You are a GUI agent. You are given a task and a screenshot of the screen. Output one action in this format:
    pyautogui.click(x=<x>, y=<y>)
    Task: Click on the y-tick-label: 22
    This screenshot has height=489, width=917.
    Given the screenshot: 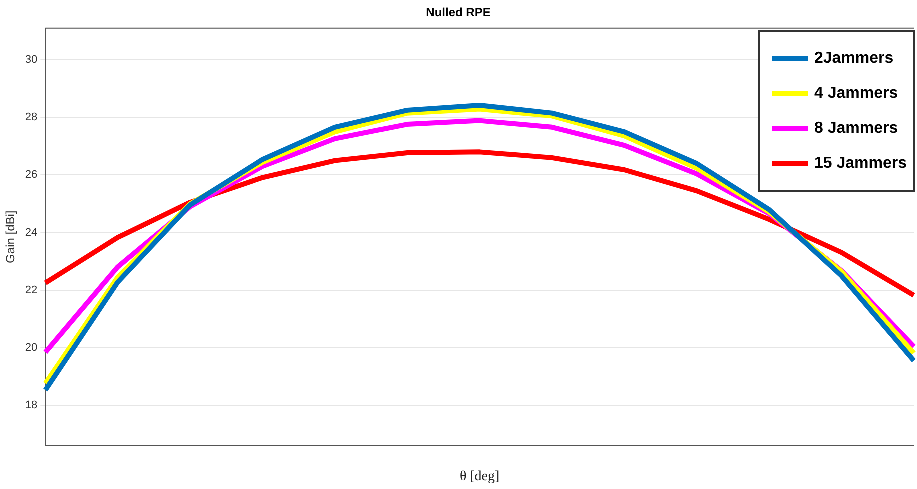 What is the action you would take?
    pyautogui.click(x=31, y=290)
    